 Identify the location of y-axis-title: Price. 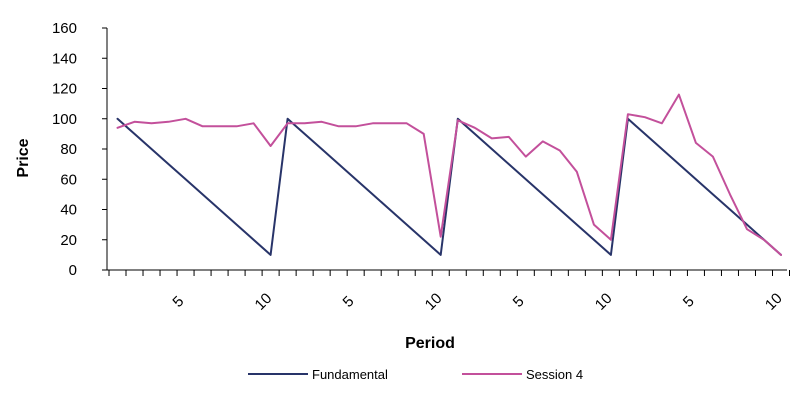
(23, 157).